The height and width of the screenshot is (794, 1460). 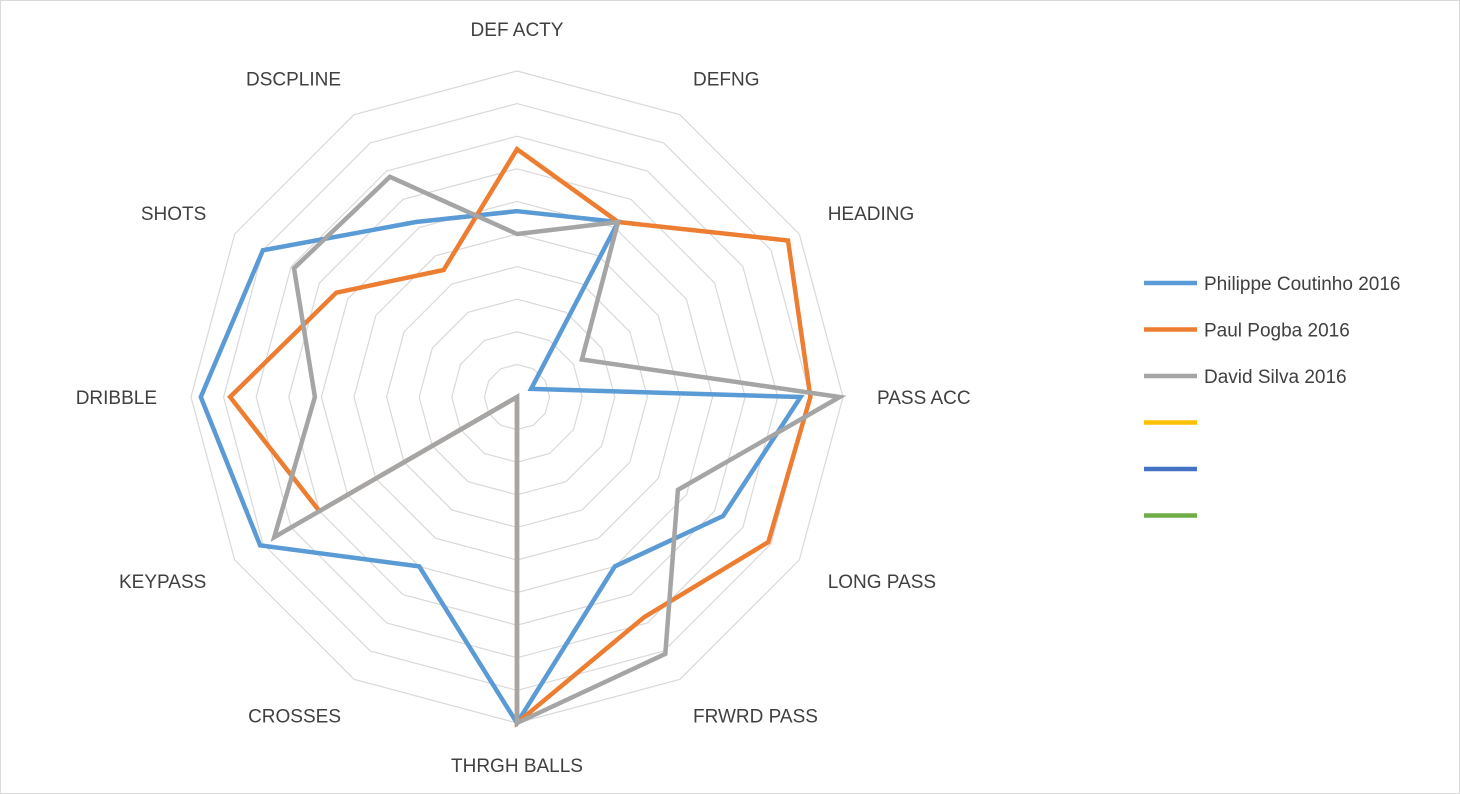 What do you see at coordinates (1302, 284) in the screenshot?
I see `legend-label: Philippe Coutinho 2016` at bounding box center [1302, 284].